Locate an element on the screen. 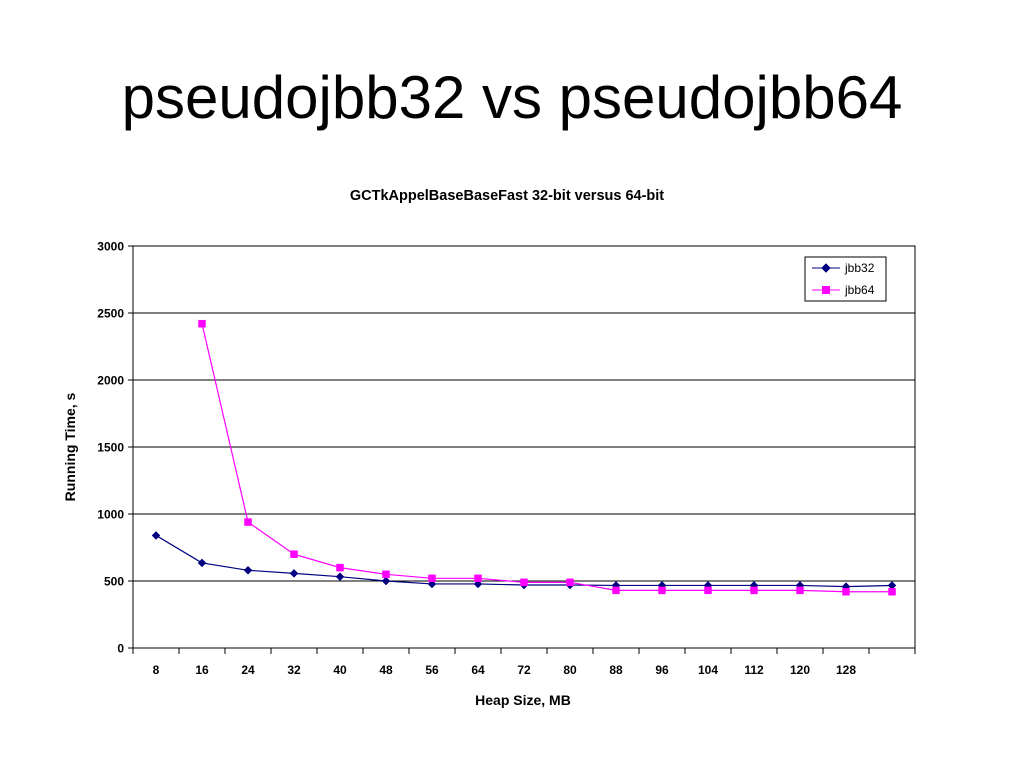 This screenshot has width=1024, height=768. x-tick-label: 48 is located at coordinates (386, 670).